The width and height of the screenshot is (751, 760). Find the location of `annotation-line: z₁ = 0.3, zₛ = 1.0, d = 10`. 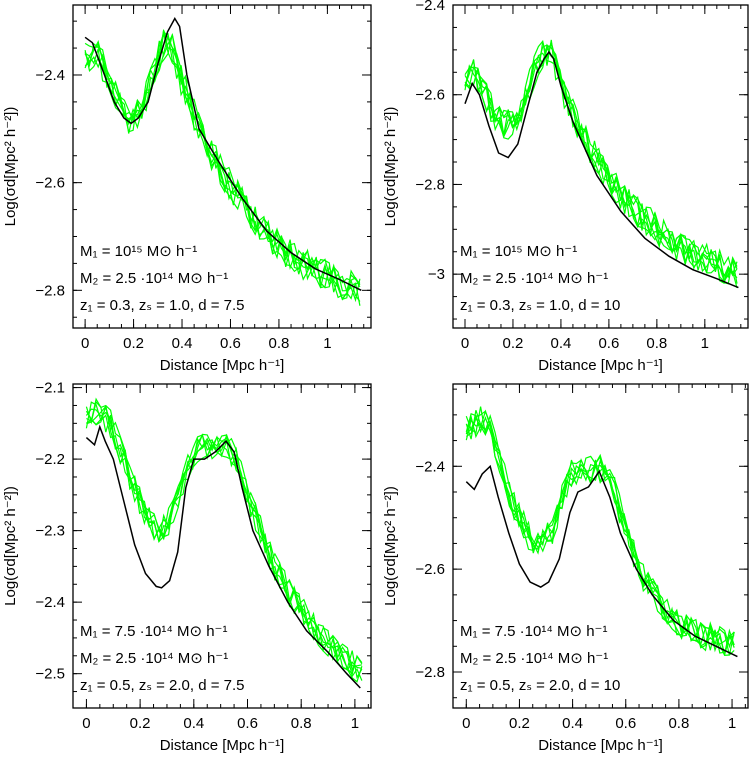

annotation-line: z₁ = 0.3, zₛ = 1.0, d = 10 is located at coordinates (540, 305).